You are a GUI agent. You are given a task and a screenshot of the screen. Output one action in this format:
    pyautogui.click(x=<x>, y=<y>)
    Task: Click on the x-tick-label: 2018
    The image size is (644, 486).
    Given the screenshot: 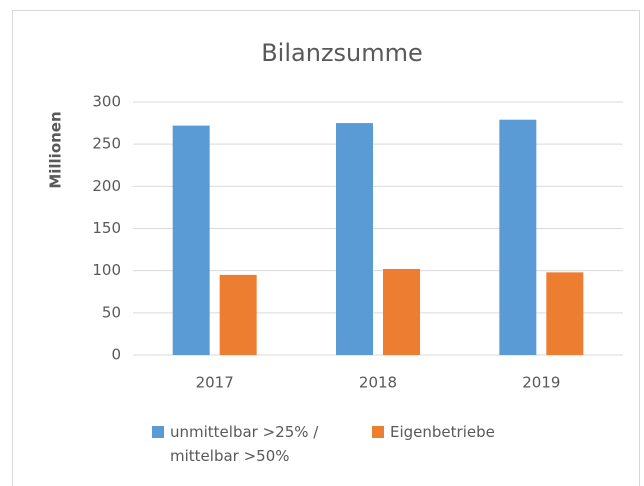 What is the action you would take?
    pyautogui.click(x=378, y=383)
    